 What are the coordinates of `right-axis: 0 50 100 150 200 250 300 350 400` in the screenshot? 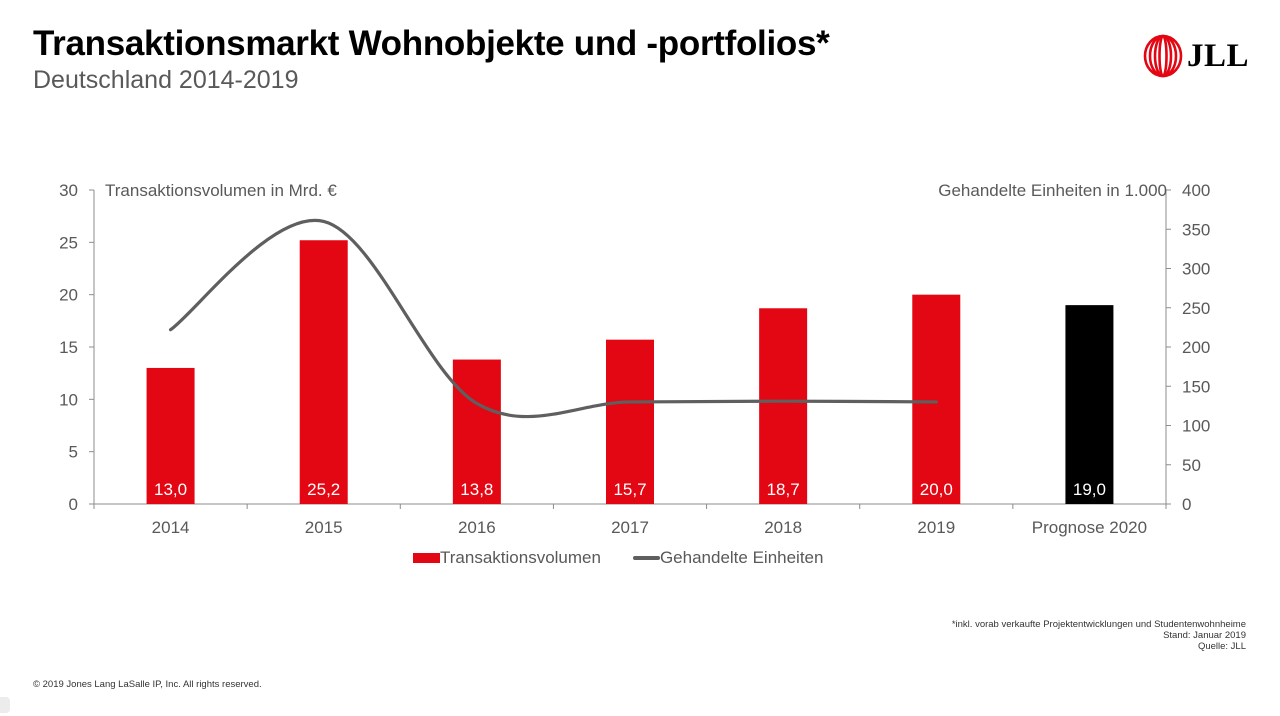 It's located at (1187, 347).